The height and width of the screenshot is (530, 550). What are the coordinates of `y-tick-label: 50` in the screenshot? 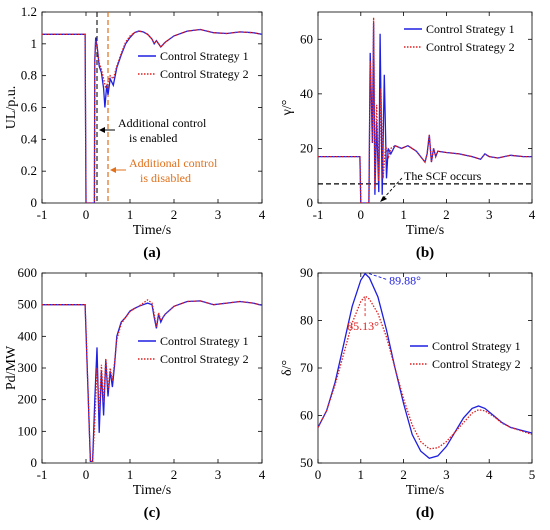 It's located at (306, 462).